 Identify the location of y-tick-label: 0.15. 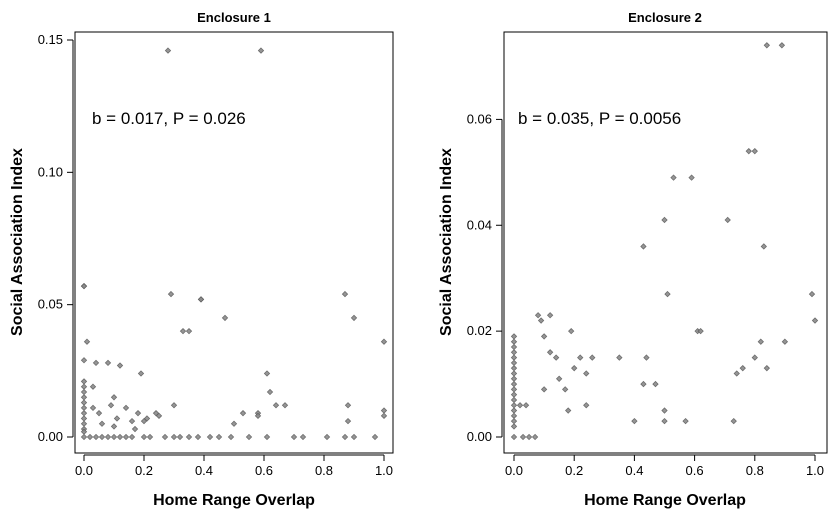
(50, 39).